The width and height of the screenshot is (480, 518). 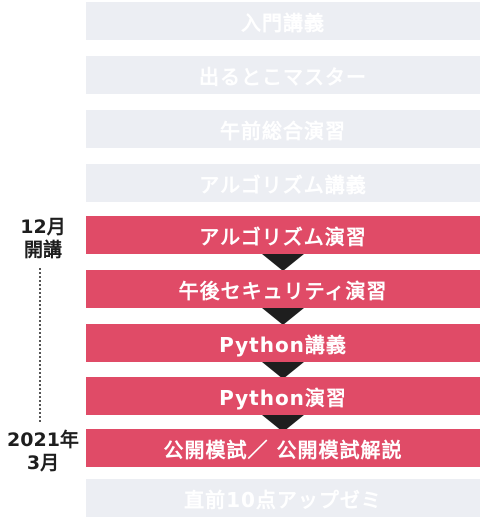 What do you see at coordinates (283, 289) in the screenshot?
I see `step-afternoon-security-practice: 午後セキュリティ演習` at bounding box center [283, 289].